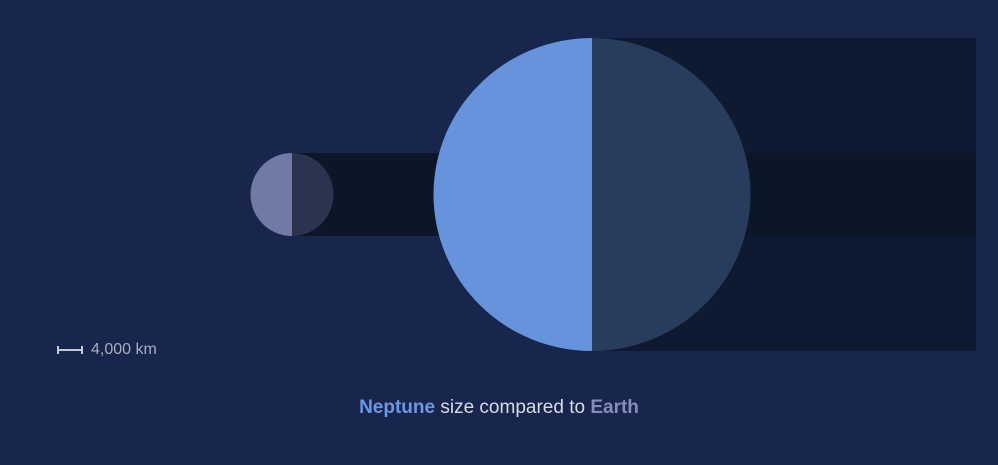 The width and height of the screenshot is (998, 465). Describe the element at coordinates (512, 194) in the screenshot. I see `neptune-lit-half` at that location.